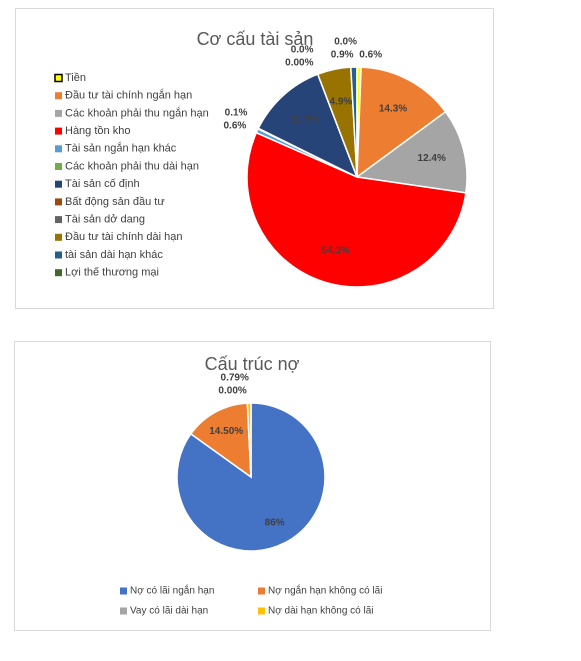 The image size is (581, 661). I want to click on legend-label: Vay có lãi dài hạn, so click(169, 611).